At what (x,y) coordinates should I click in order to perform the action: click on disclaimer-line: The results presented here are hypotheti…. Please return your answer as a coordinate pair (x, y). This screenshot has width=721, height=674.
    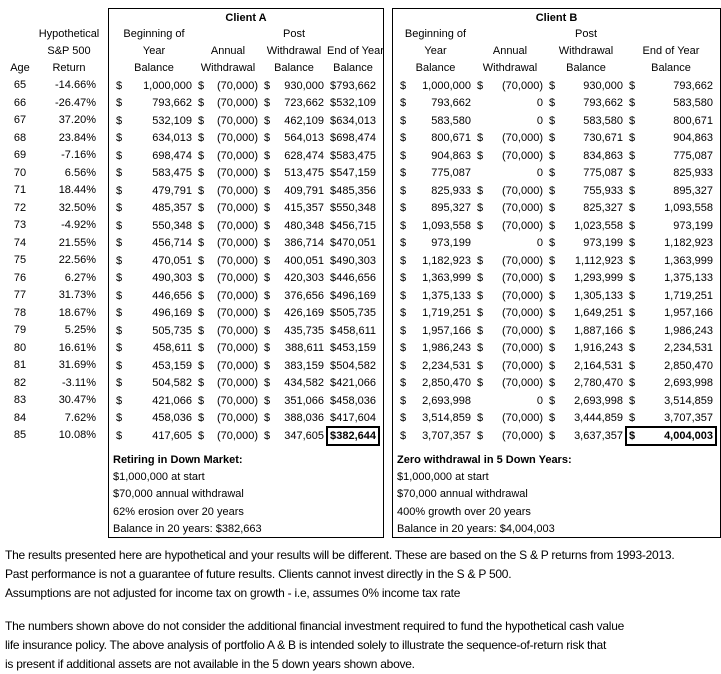
    Looking at the image, I should click on (340, 555).